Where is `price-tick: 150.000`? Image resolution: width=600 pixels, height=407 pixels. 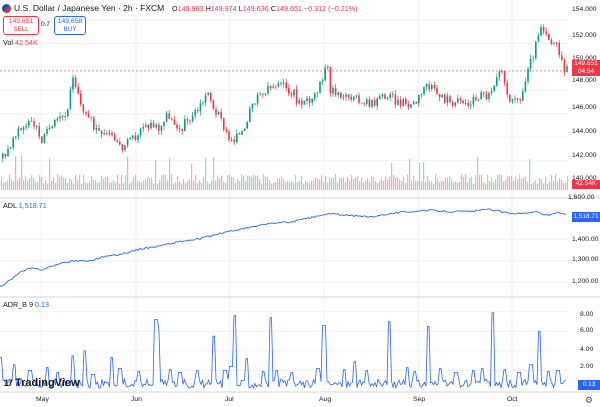
price-tick: 150.000 is located at coordinates (584, 58).